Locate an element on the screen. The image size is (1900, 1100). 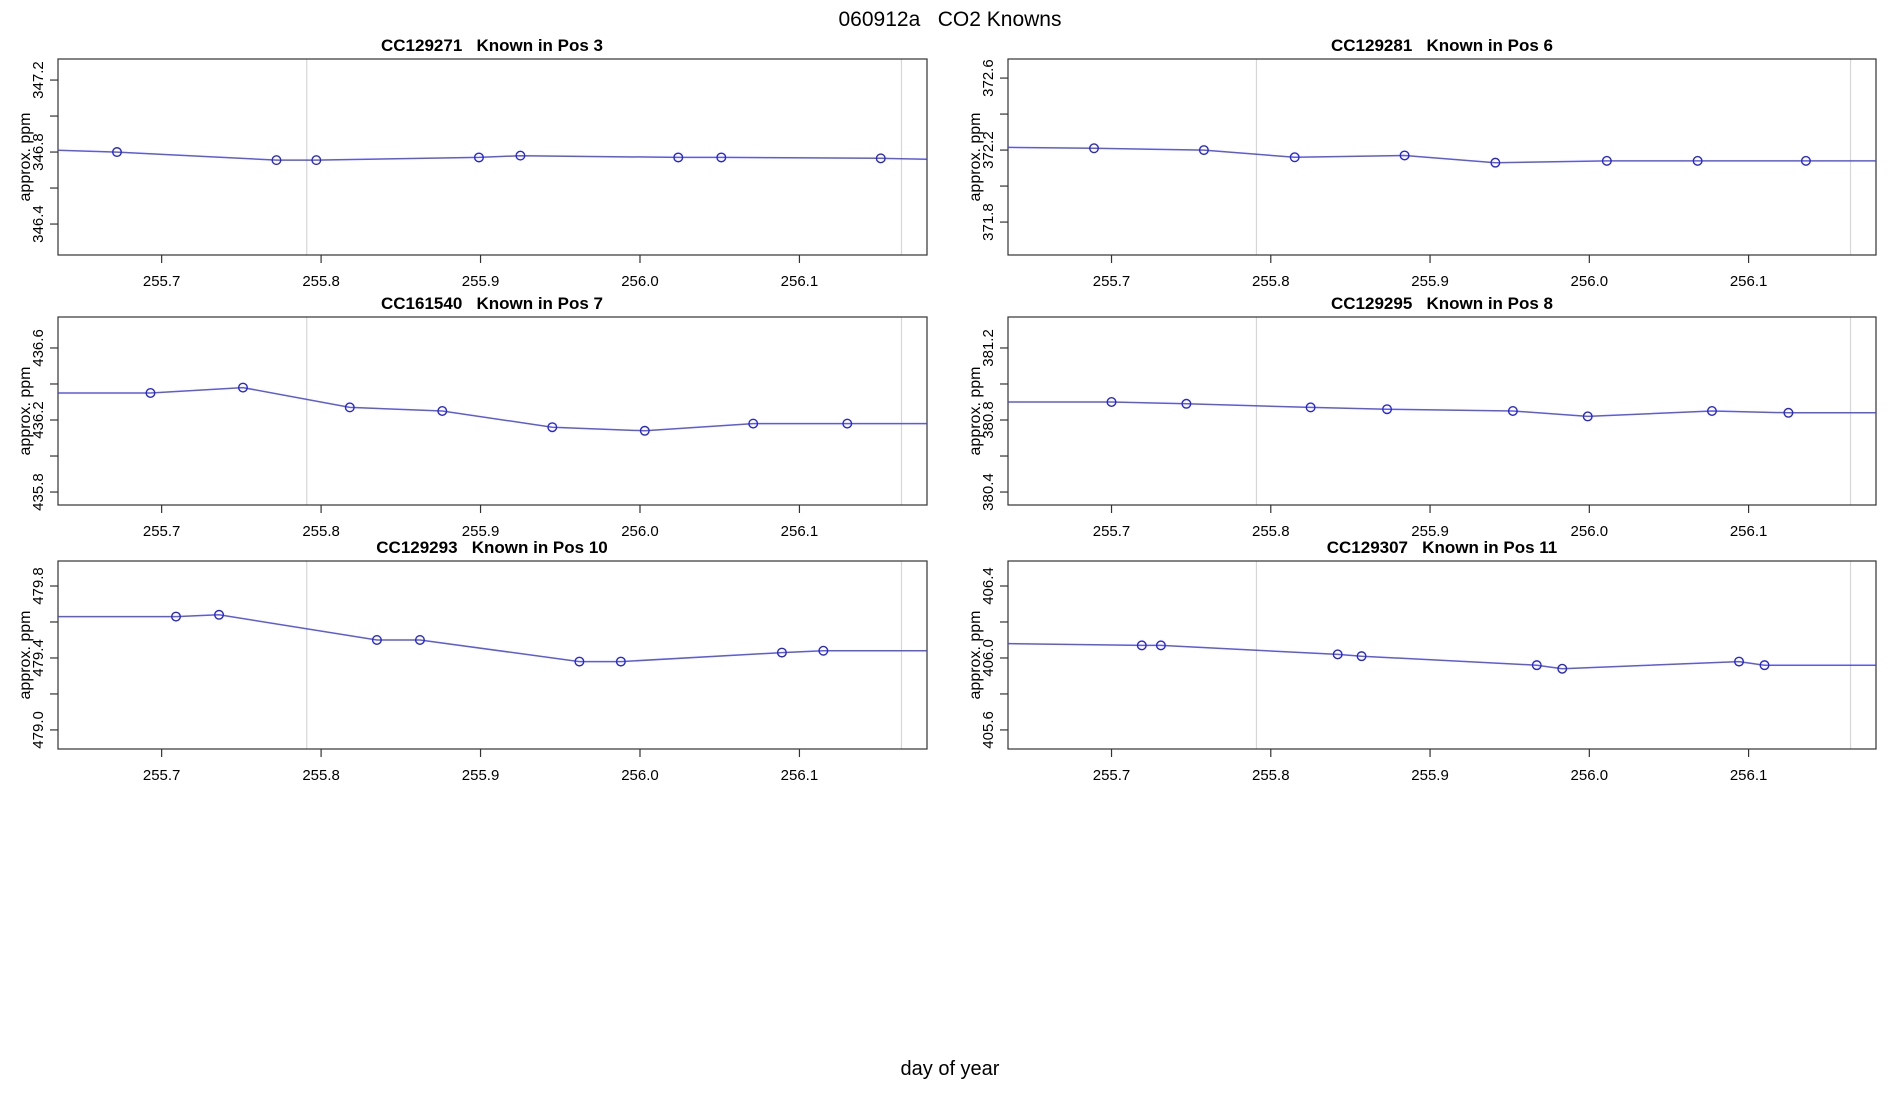
panel-title-cc129293: CC129293 Known in Pos 10 is located at coordinates (492, 547).